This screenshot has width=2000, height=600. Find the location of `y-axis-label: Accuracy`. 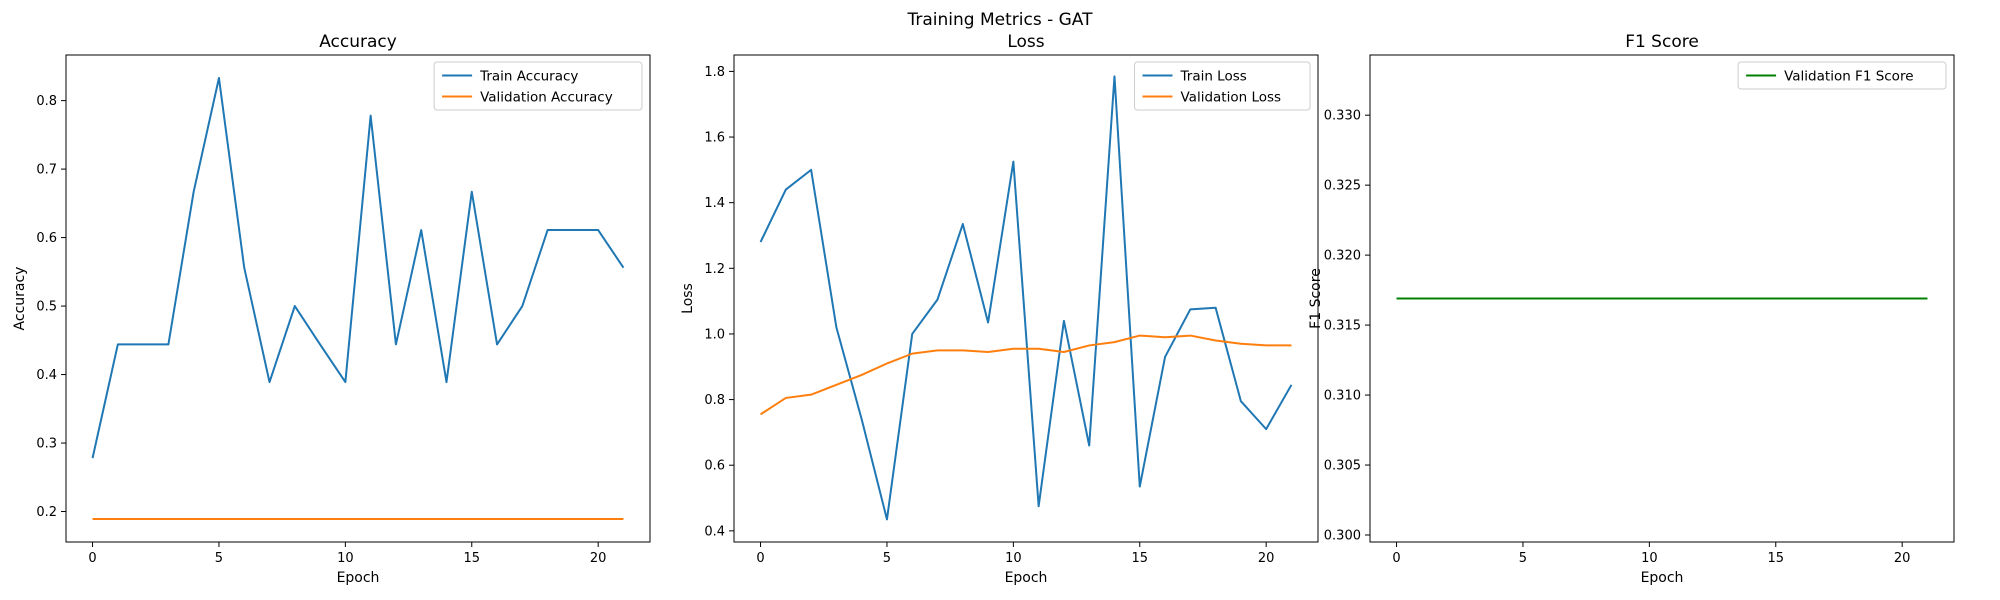

y-axis-label: Accuracy is located at coordinates (20, 299).